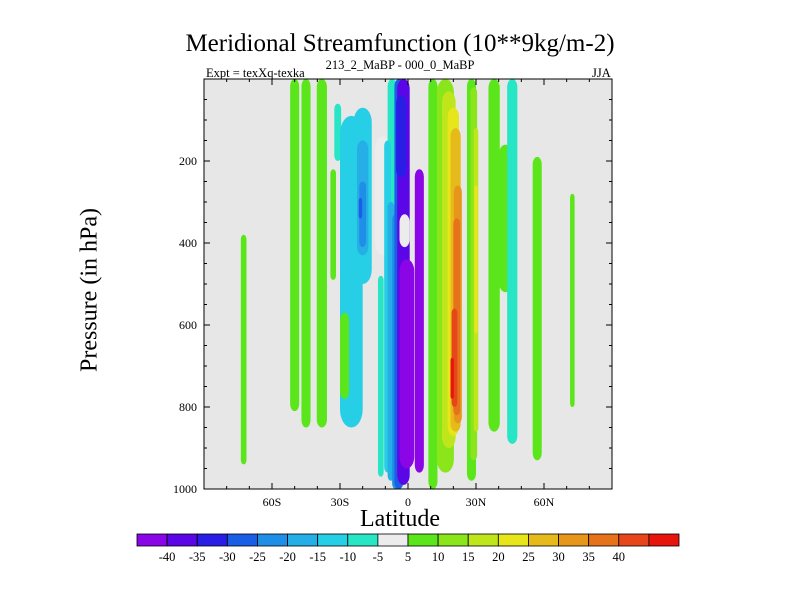  What do you see at coordinates (498, 557) in the screenshot?
I see `colorbar-label: 20` at bounding box center [498, 557].